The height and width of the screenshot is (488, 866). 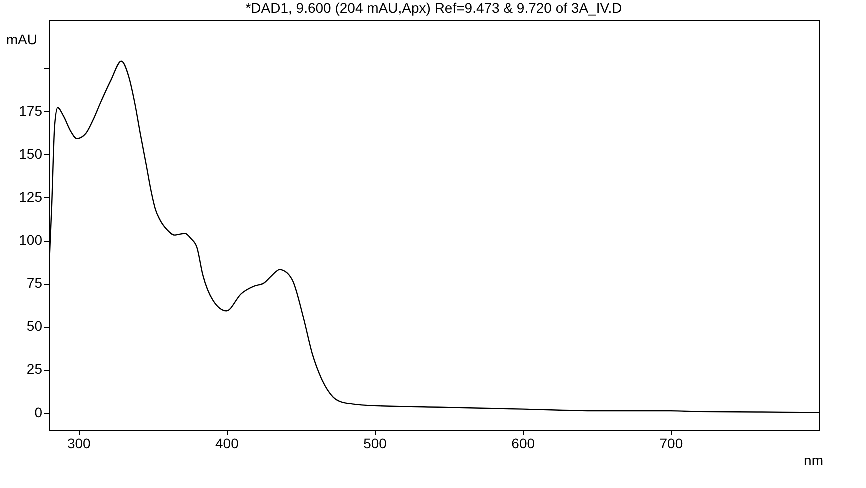 I want to click on x-tick-label: 400, so click(x=228, y=444).